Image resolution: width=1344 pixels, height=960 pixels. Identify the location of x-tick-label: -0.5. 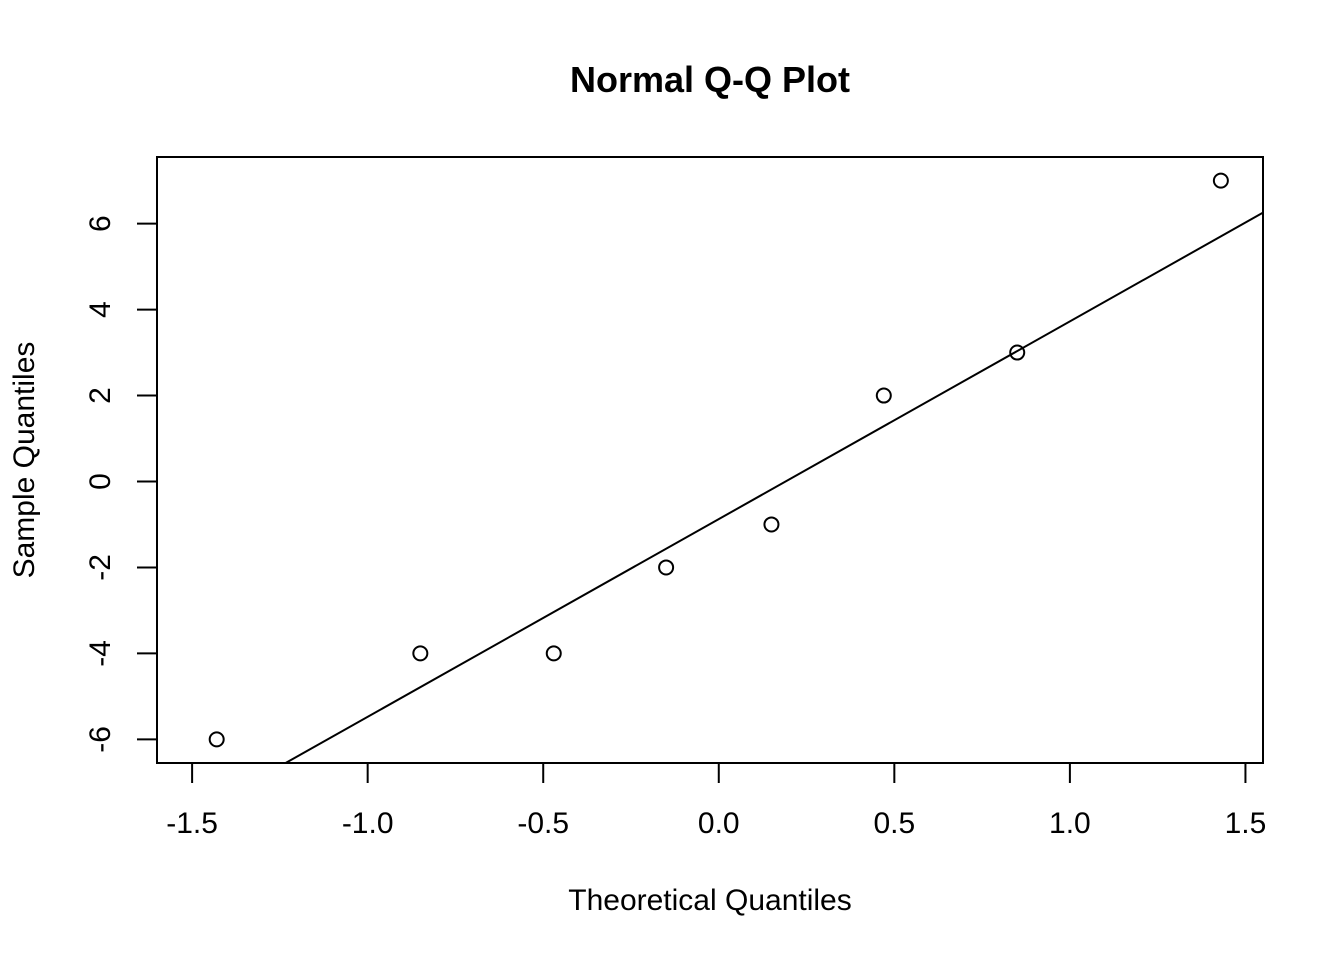
(543, 823).